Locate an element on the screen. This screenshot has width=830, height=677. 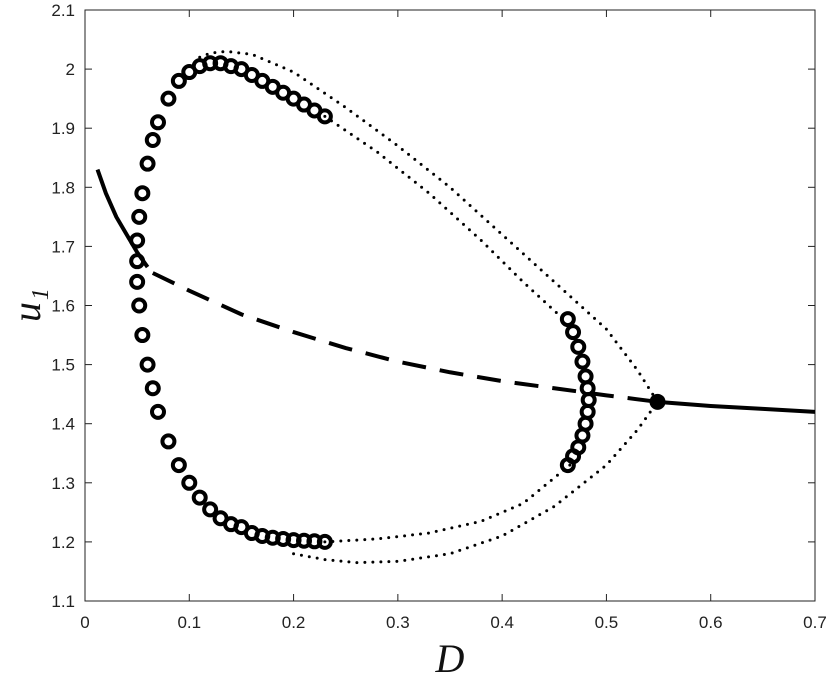
x-tick-label: 0.6 is located at coordinates (711, 622).